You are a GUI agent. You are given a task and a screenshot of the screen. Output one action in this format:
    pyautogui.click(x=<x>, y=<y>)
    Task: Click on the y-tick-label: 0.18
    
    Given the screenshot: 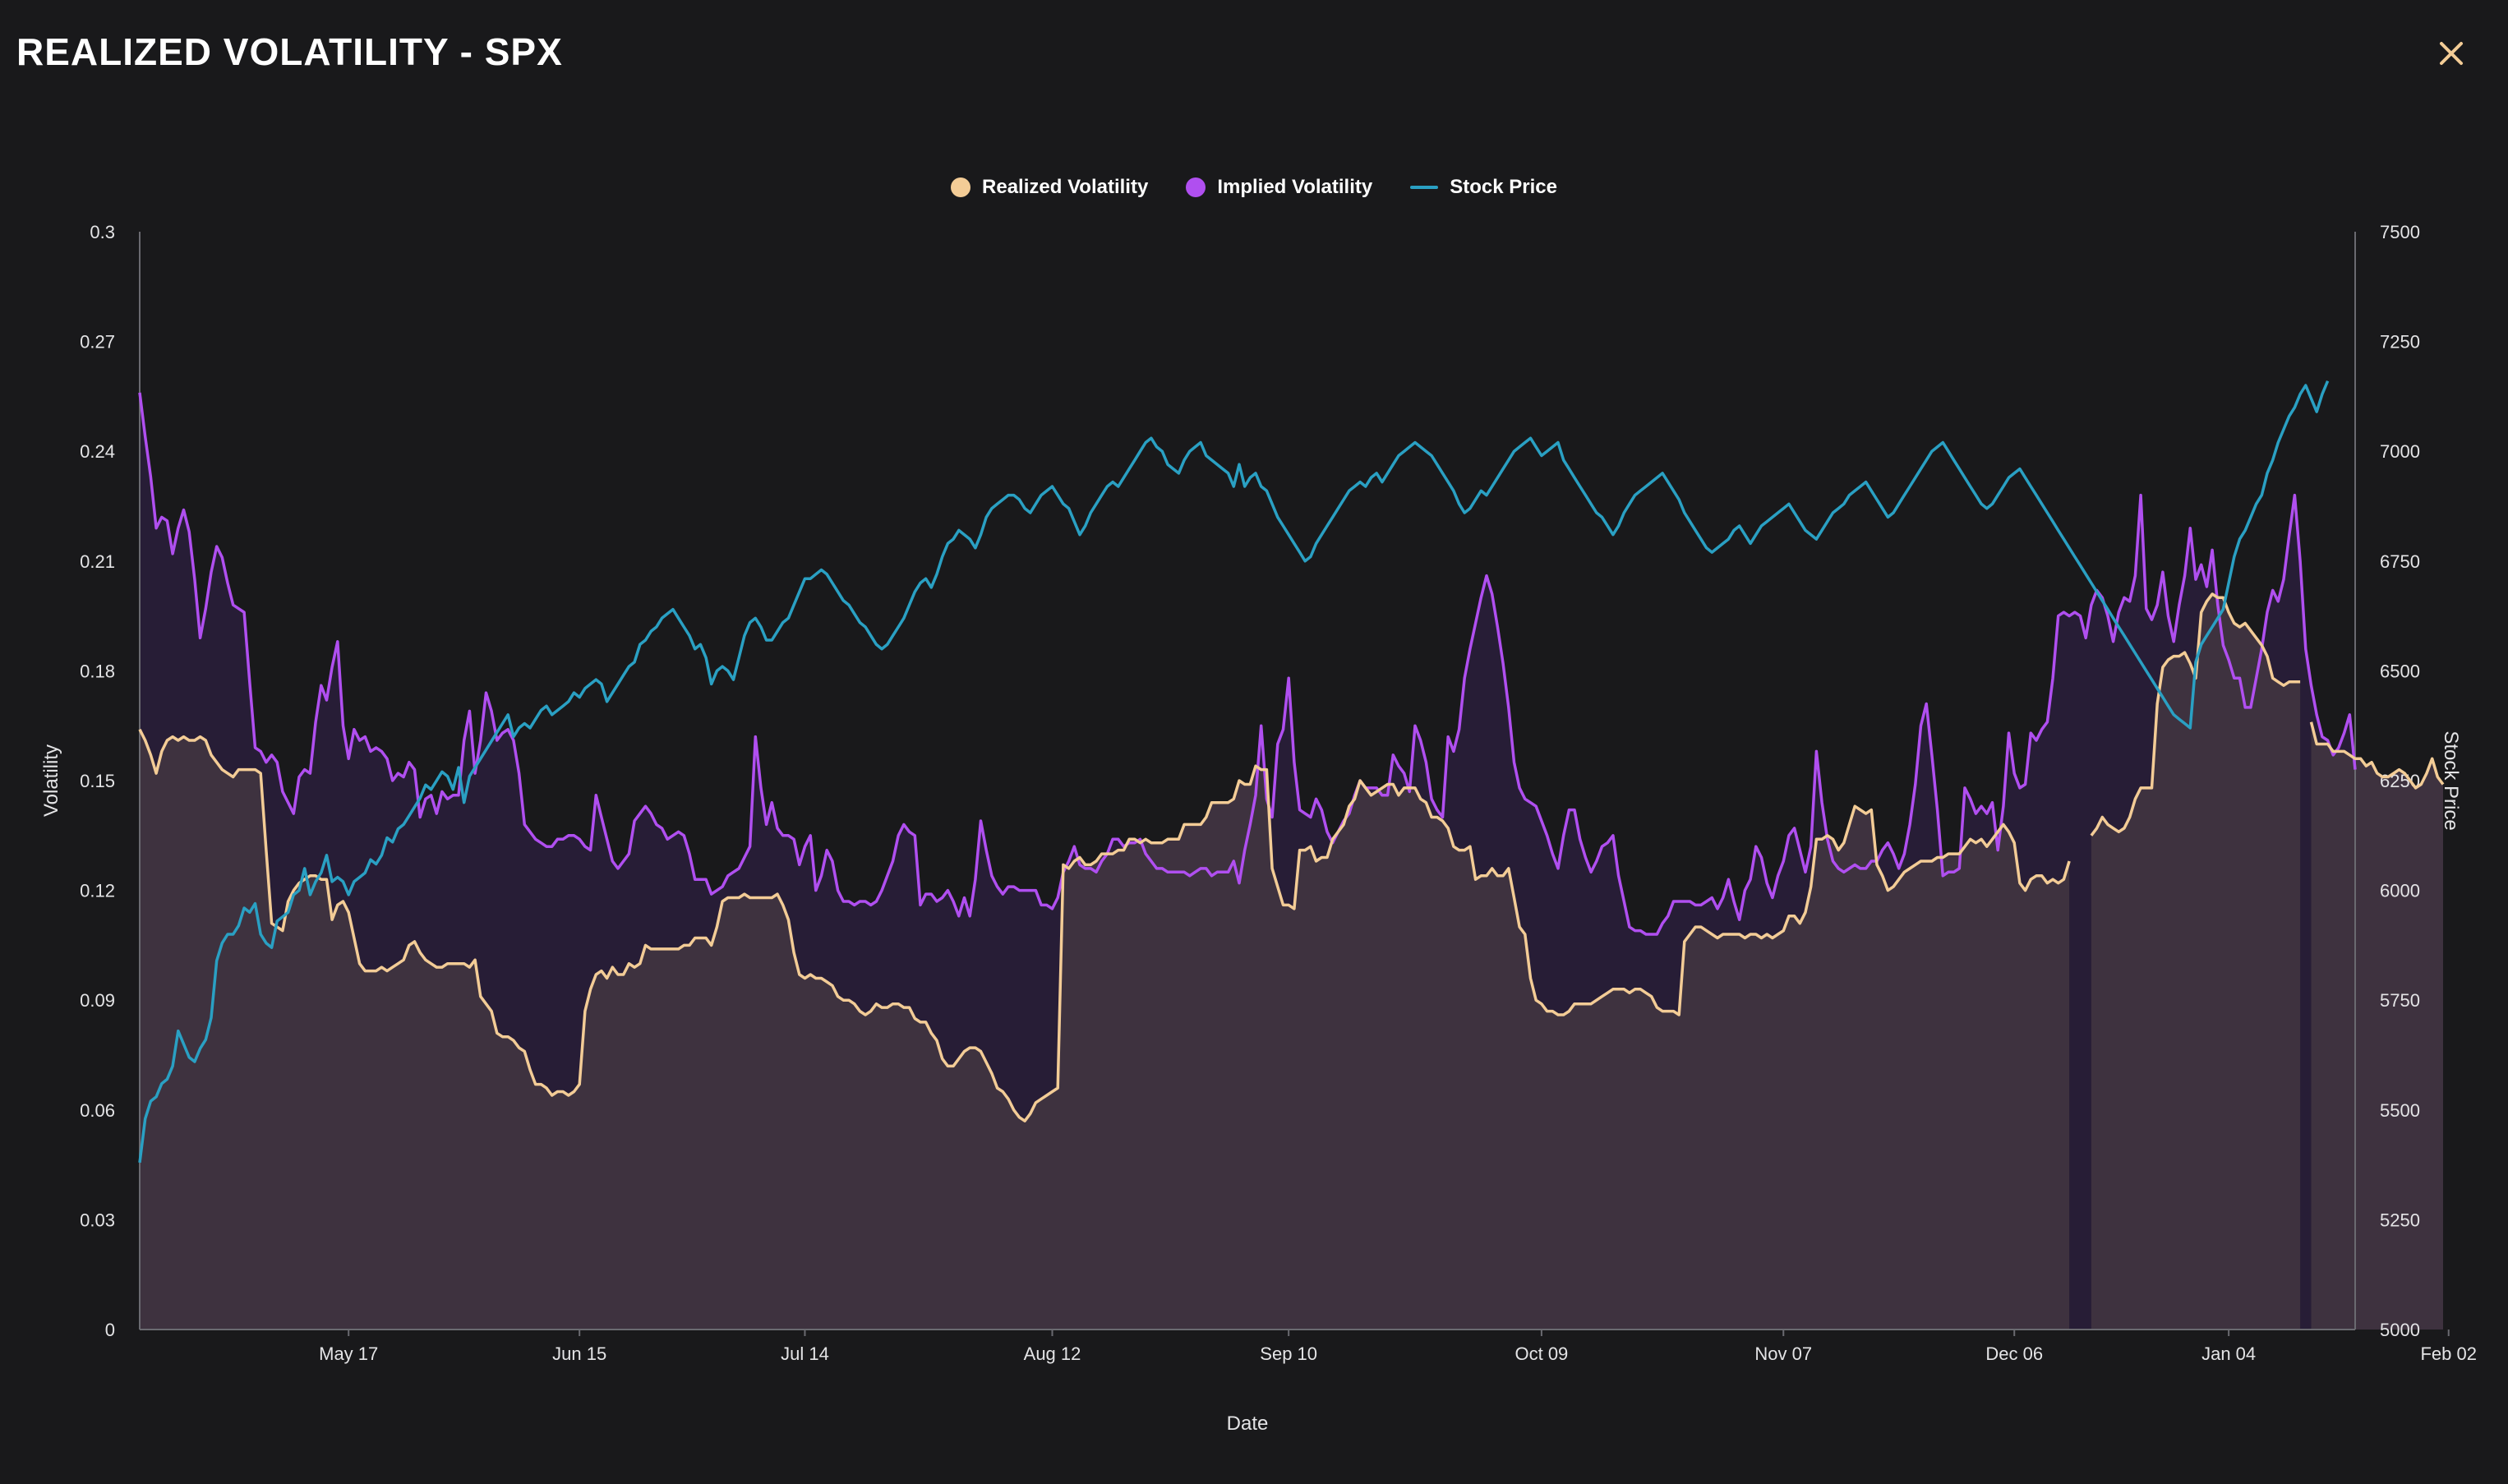 What is the action you would take?
    pyautogui.click(x=97, y=671)
    